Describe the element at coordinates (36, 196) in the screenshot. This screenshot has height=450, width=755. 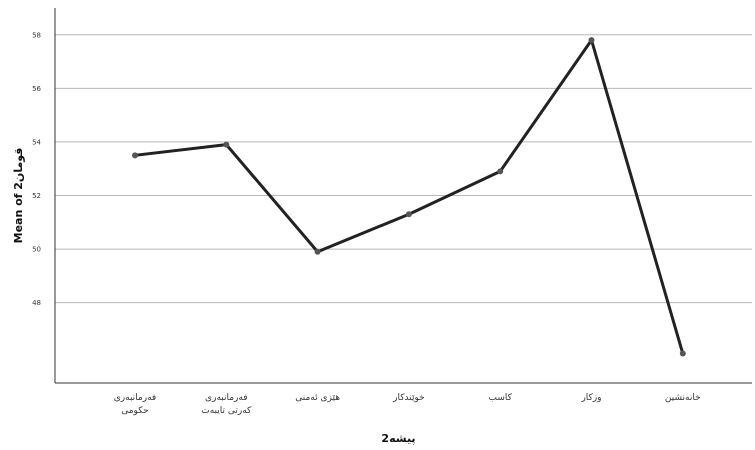
I see `y-tick-label: 52` at that location.